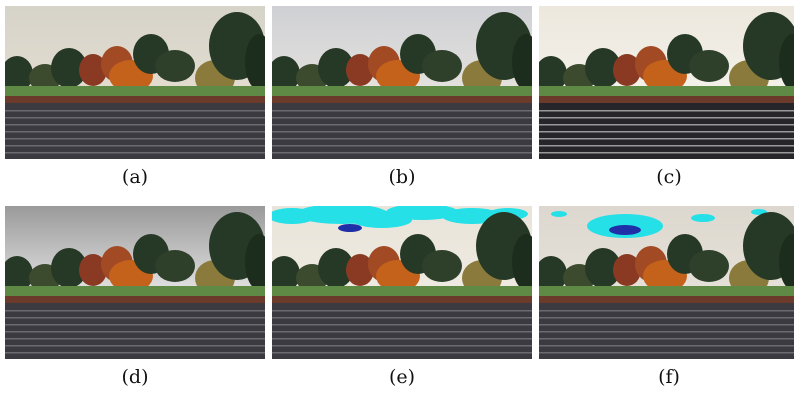 This screenshot has height=394, width=794. What do you see at coordinates (402, 377) in the screenshot?
I see `caption-e: (e)` at bounding box center [402, 377].